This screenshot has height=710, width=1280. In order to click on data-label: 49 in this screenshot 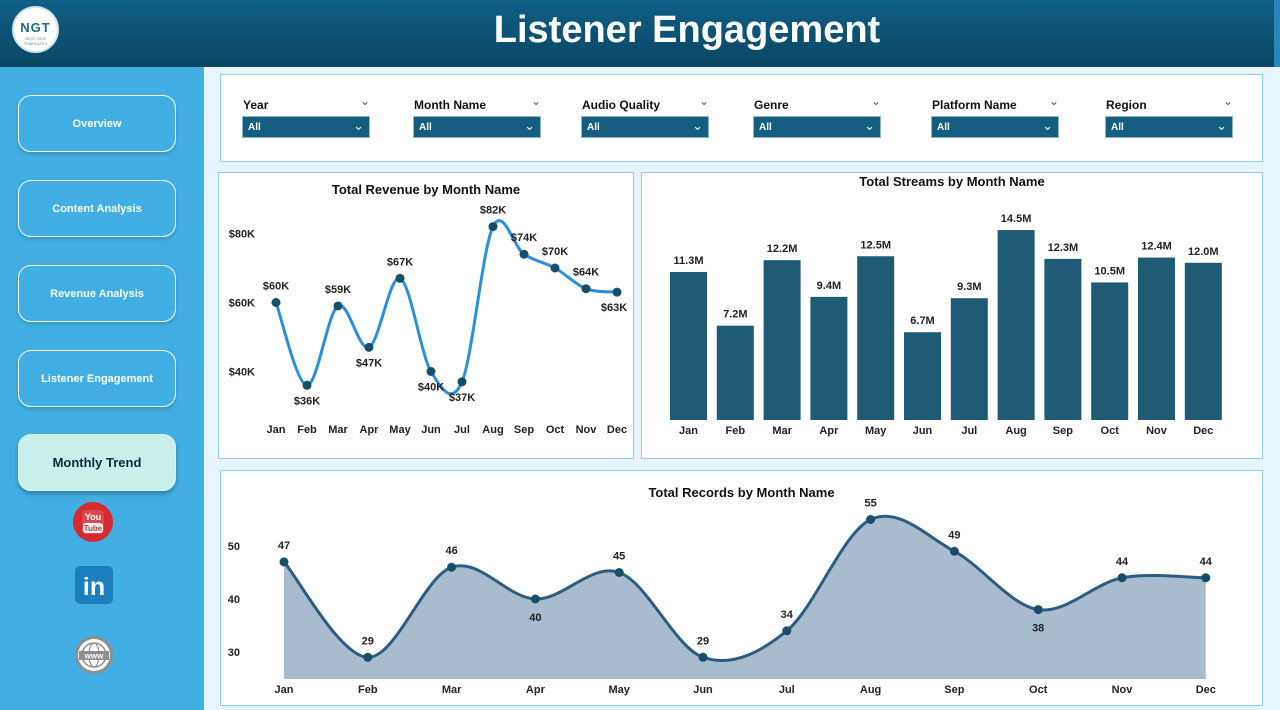, I will do `click(954, 535)`.